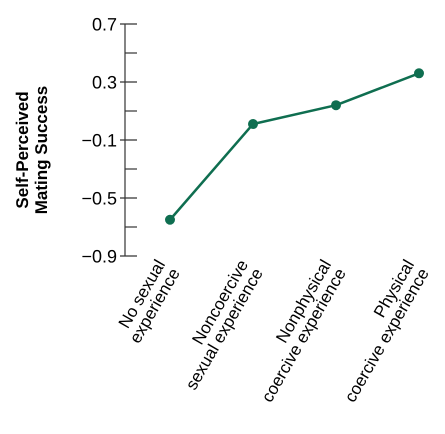 The width and height of the screenshot is (445, 434). What do you see at coordinates (99, 198) in the screenshot?
I see `y-tick-label: −0.5` at bounding box center [99, 198].